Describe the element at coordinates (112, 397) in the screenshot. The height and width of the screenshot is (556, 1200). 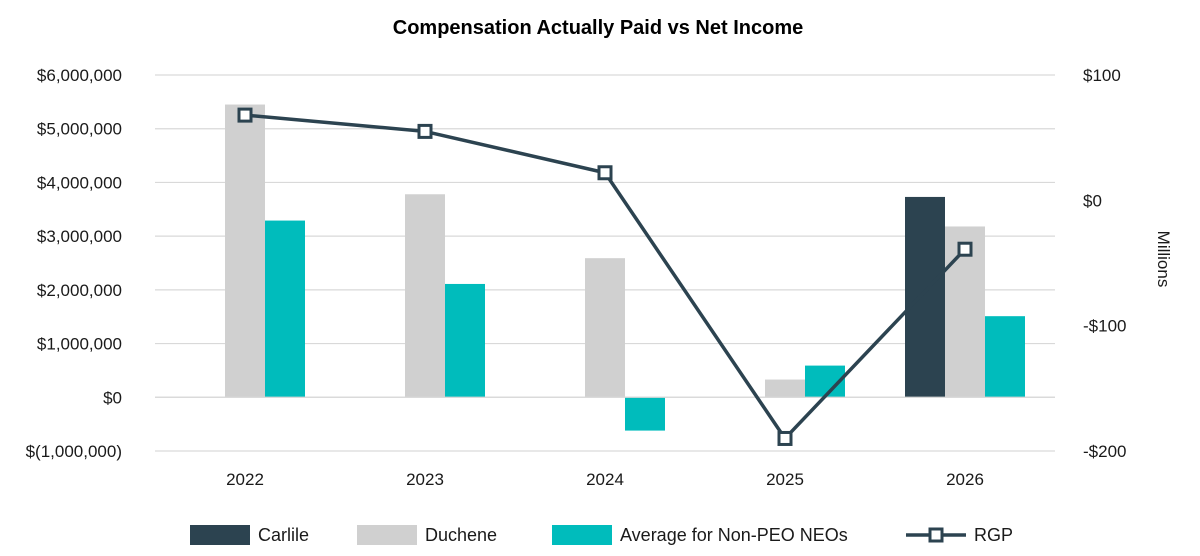
I see `left-tick-label: $0` at that location.